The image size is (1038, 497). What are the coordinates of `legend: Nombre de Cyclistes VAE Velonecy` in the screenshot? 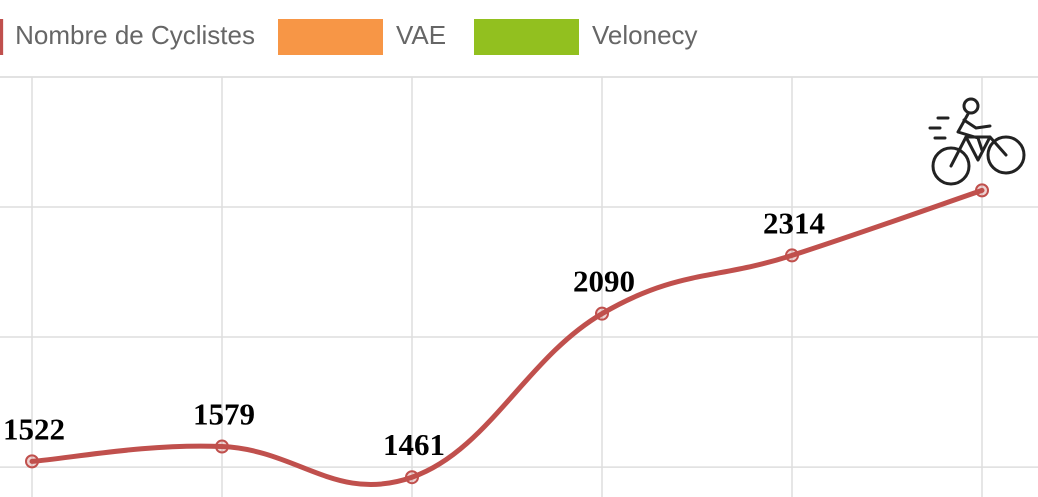 It's located at (349, 37).